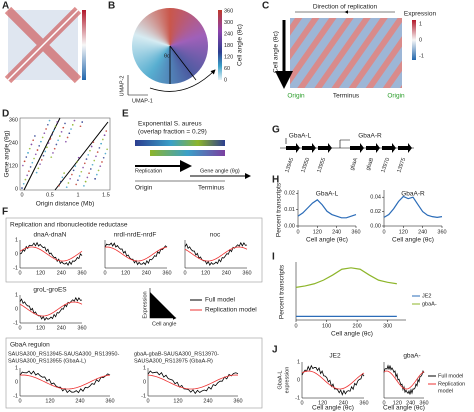  What do you see at coordinates (69, 225) in the screenshot?
I see `box-title: Replication and ribonucleotide reductase` at bounding box center [69, 225].